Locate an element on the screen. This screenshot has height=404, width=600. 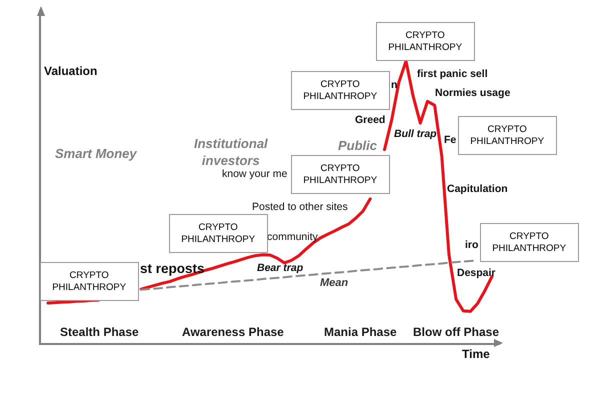
annotation: Greed is located at coordinates (370, 120).